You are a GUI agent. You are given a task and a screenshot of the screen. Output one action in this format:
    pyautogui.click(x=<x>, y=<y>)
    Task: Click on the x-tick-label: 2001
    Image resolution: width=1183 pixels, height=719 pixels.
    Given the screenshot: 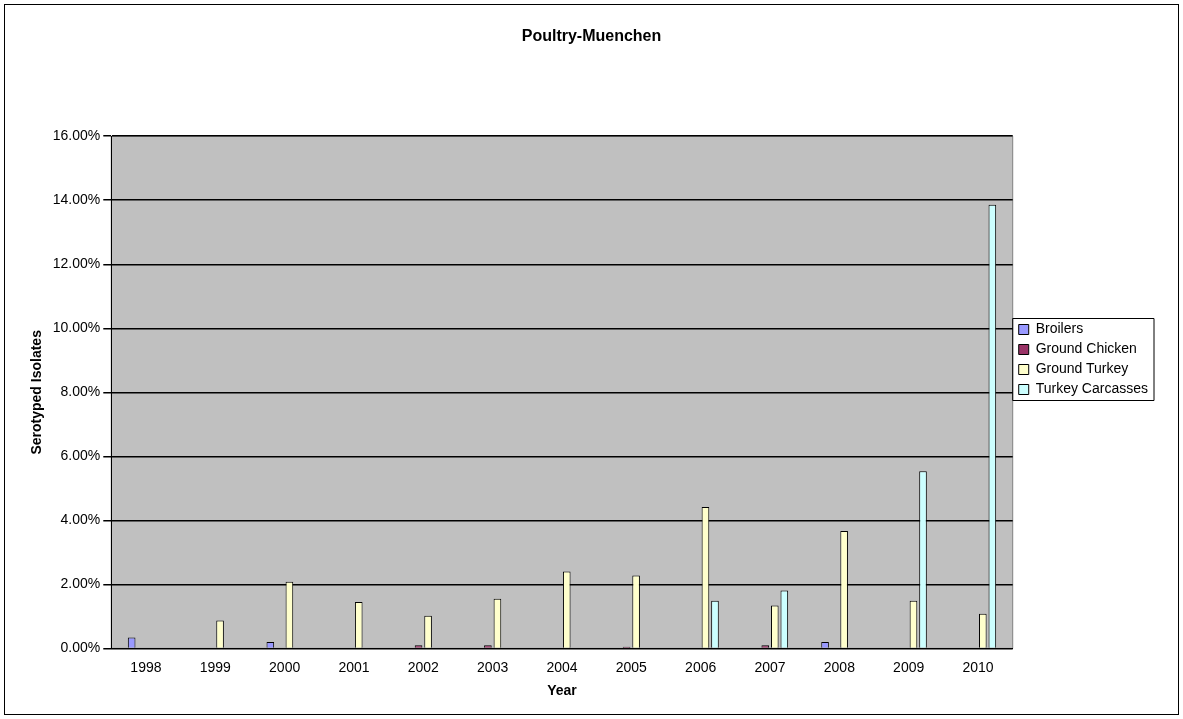 What is the action you would take?
    pyautogui.click(x=354, y=666)
    